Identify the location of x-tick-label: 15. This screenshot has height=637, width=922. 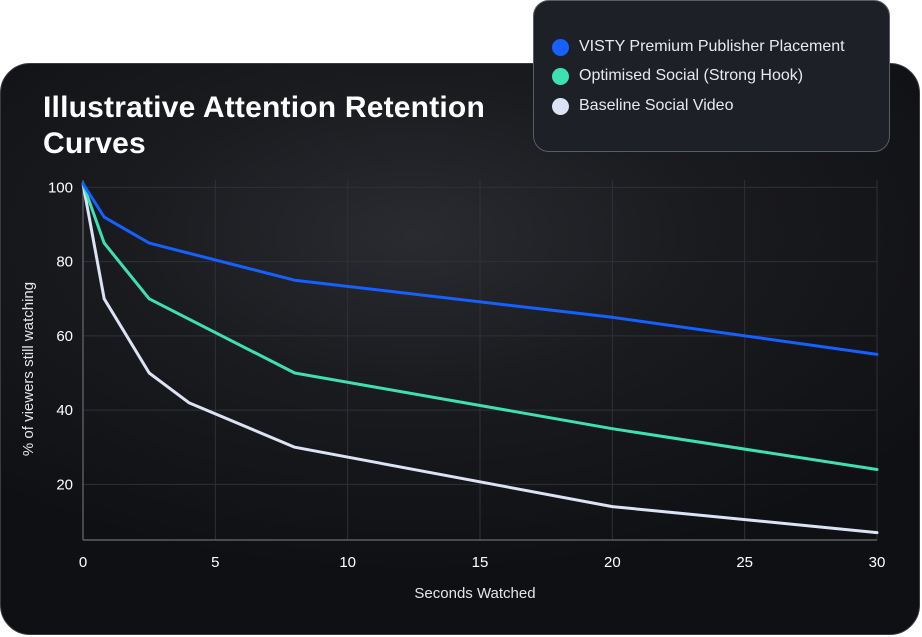
(480, 562).